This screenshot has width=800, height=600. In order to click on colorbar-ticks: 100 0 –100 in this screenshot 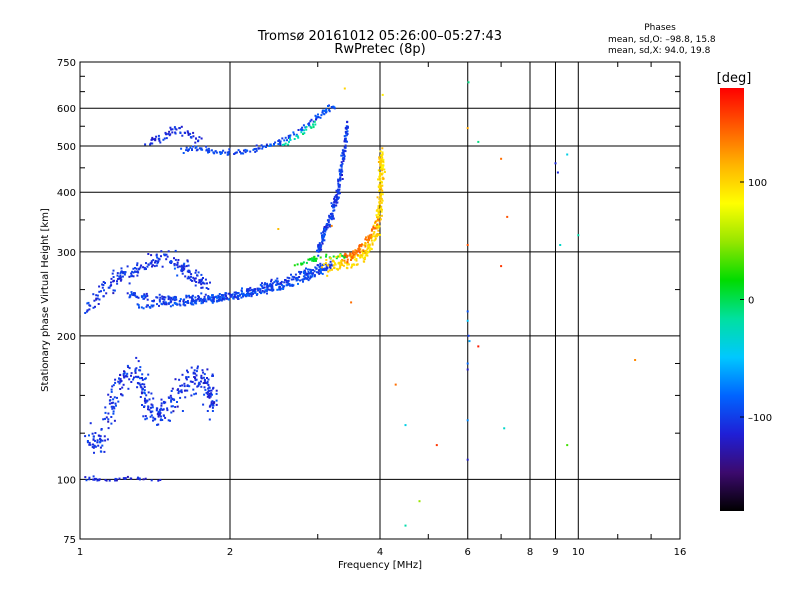, I will do `click(756, 301)`.